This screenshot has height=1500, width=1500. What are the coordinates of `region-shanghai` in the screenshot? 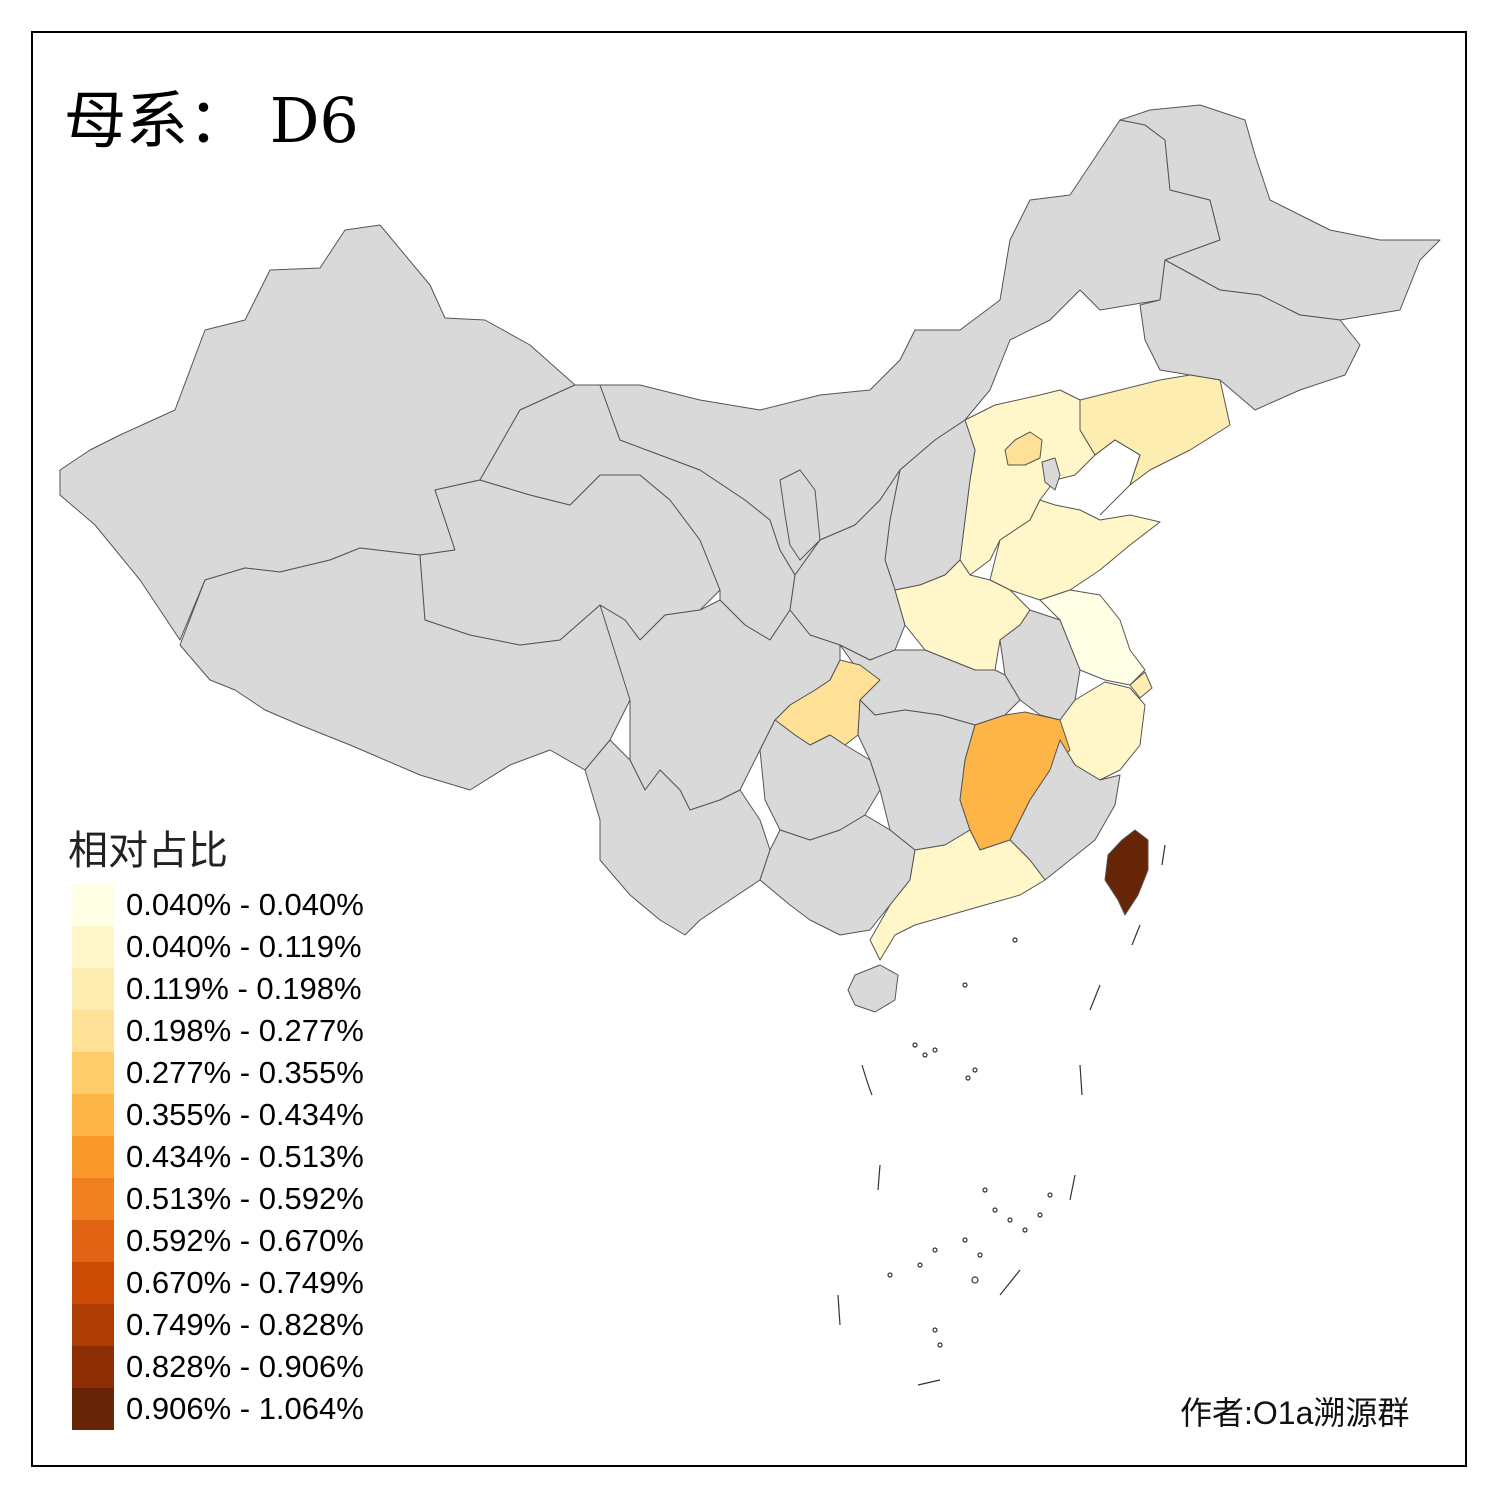 It's located at (1141, 685).